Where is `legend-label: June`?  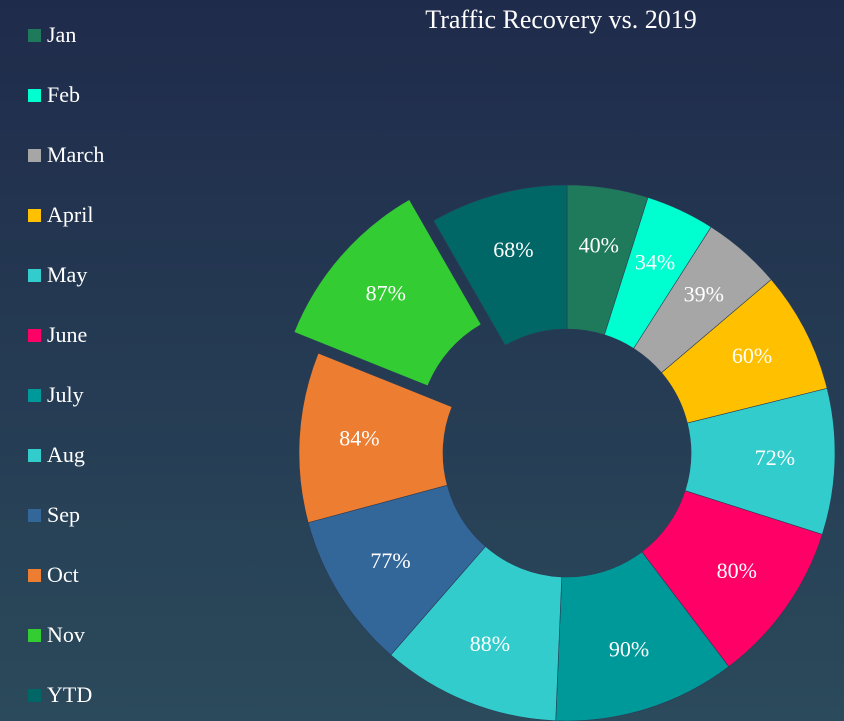
legend-label: June is located at coordinates (67, 334).